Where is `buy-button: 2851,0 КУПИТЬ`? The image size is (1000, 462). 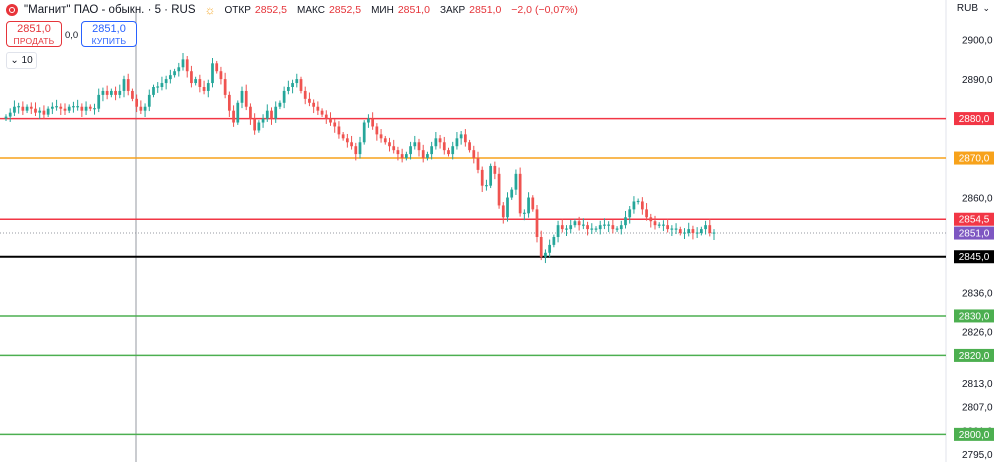 buy-button: 2851,0 КУПИТЬ is located at coordinates (109, 34).